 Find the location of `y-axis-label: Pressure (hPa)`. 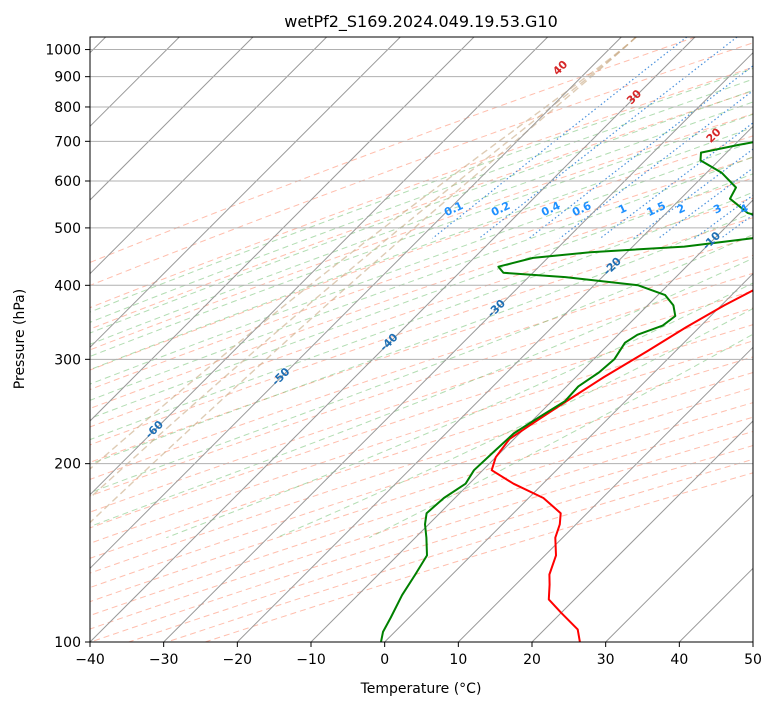

y-axis-label: Pressure (hPa) is located at coordinates (20, 339).